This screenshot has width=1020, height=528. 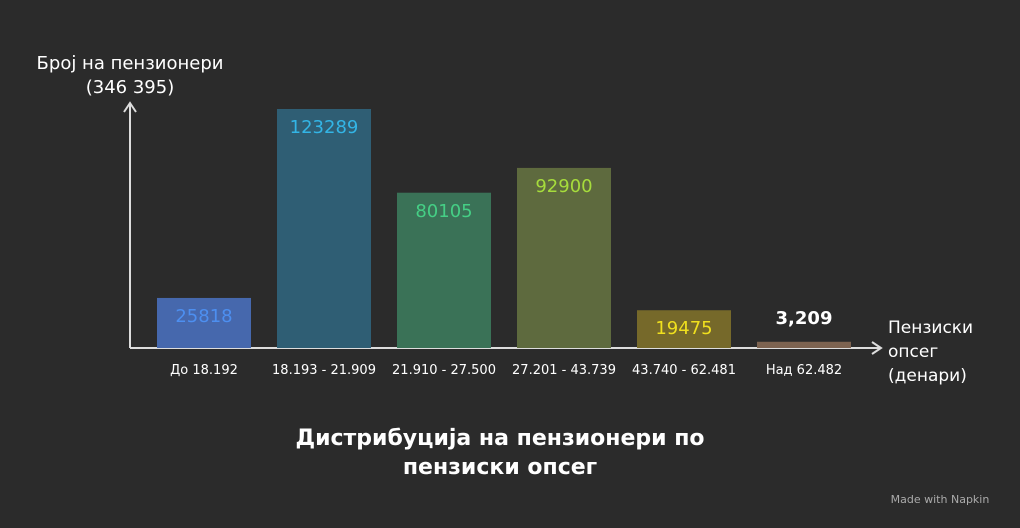 What do you see at coordinates (564, 186) in the screenshot?
I see `value-label: 92900` at bounding box center [564, 186].